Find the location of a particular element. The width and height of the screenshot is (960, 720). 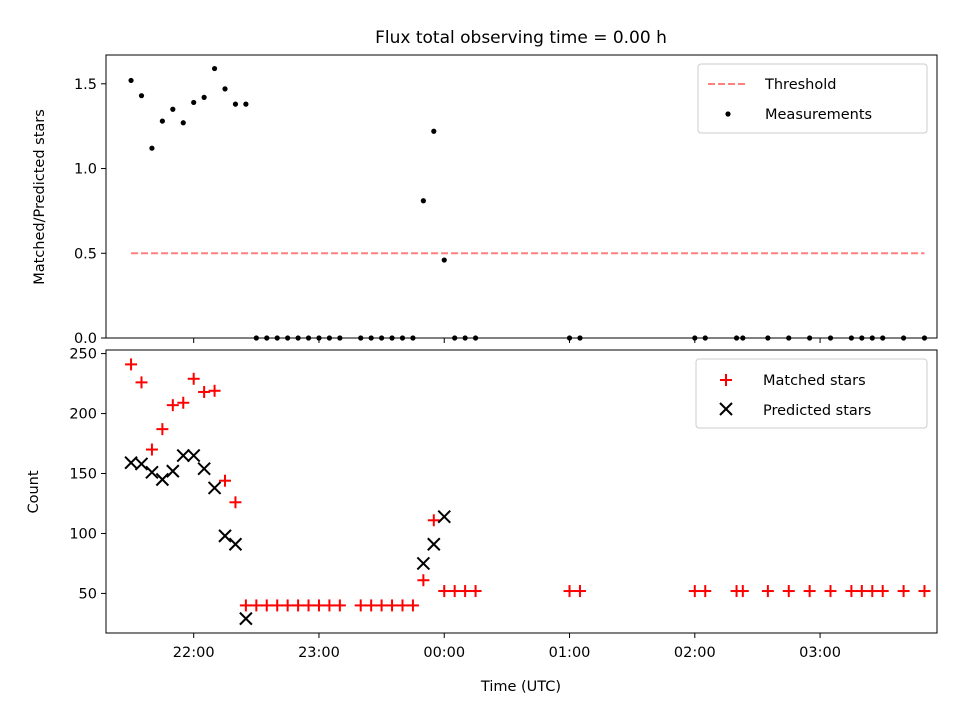

bottom-legend: Matched stars Predicted stars is located at coordinates (811, 393).